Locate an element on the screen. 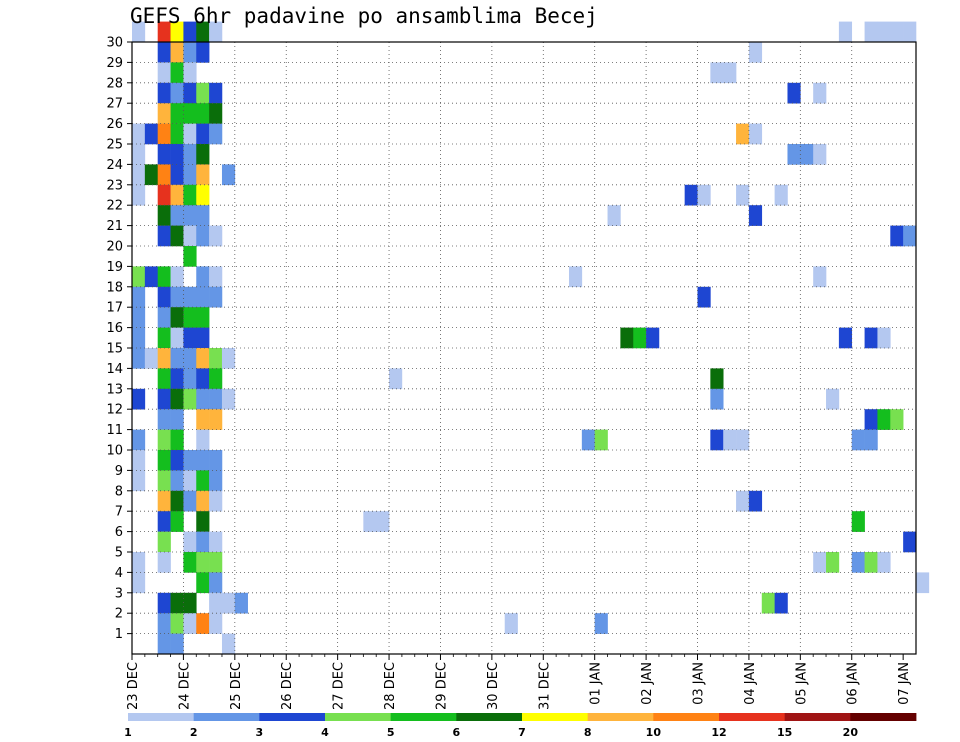 Image resolution: width=960 pixels, height=742 pixels. y-tick-label: 12 is located at coordinates (114, 410).